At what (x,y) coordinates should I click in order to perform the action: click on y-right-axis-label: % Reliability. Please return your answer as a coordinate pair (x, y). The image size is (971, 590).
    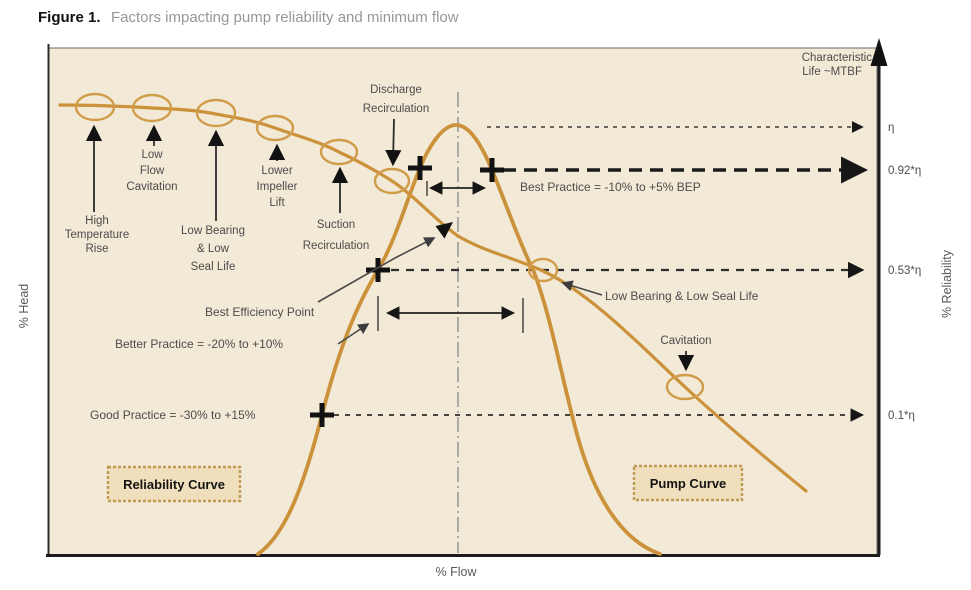
    Looking at the image, I should click on (947, 283).